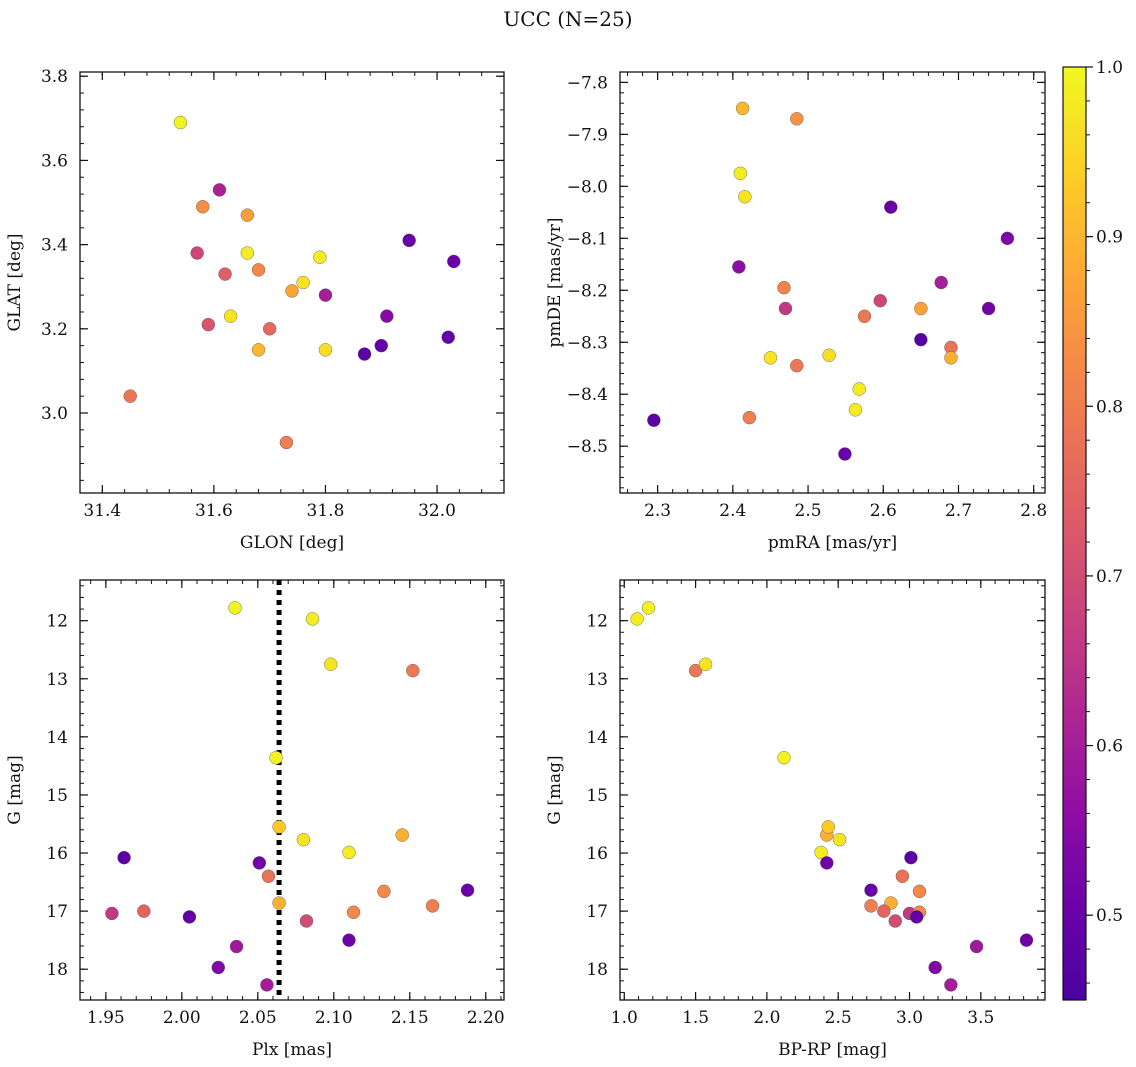 This screenshot has height=1067, width=1136. I want to click on x-tick-label: 2.7, so click(958, 511).